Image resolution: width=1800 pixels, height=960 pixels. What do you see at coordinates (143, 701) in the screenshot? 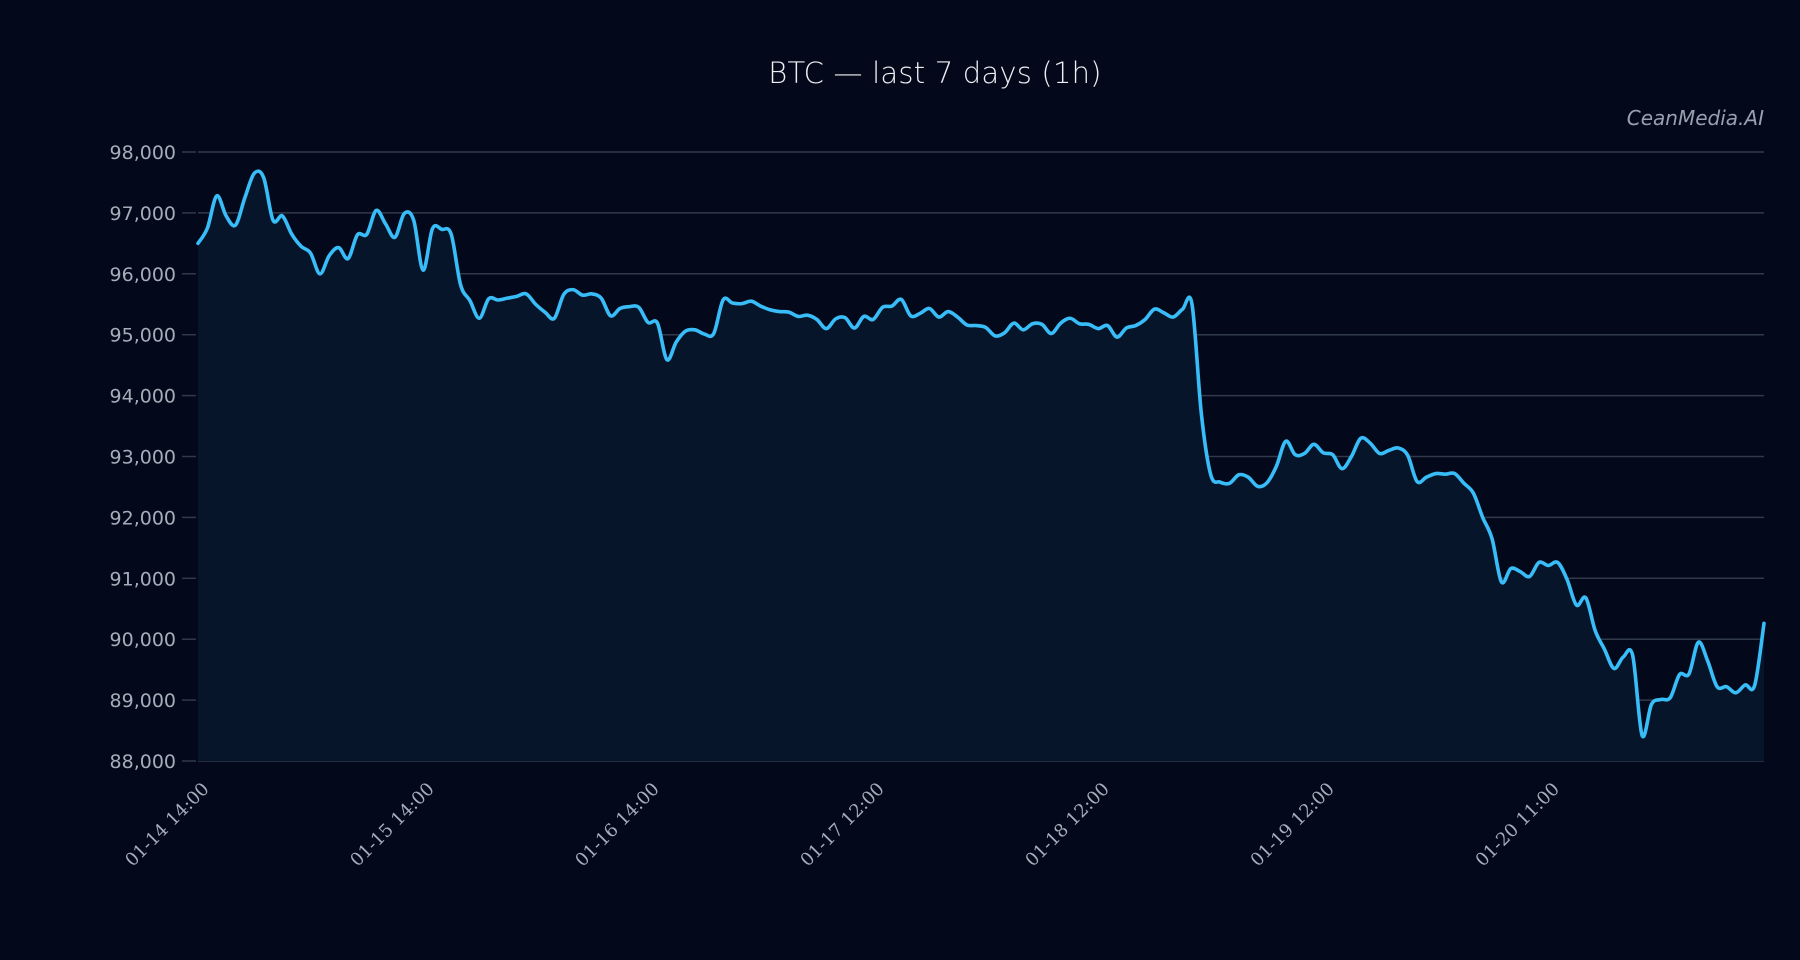
I see `y-tick-label: 89,000` at bounding box center [143, 701].